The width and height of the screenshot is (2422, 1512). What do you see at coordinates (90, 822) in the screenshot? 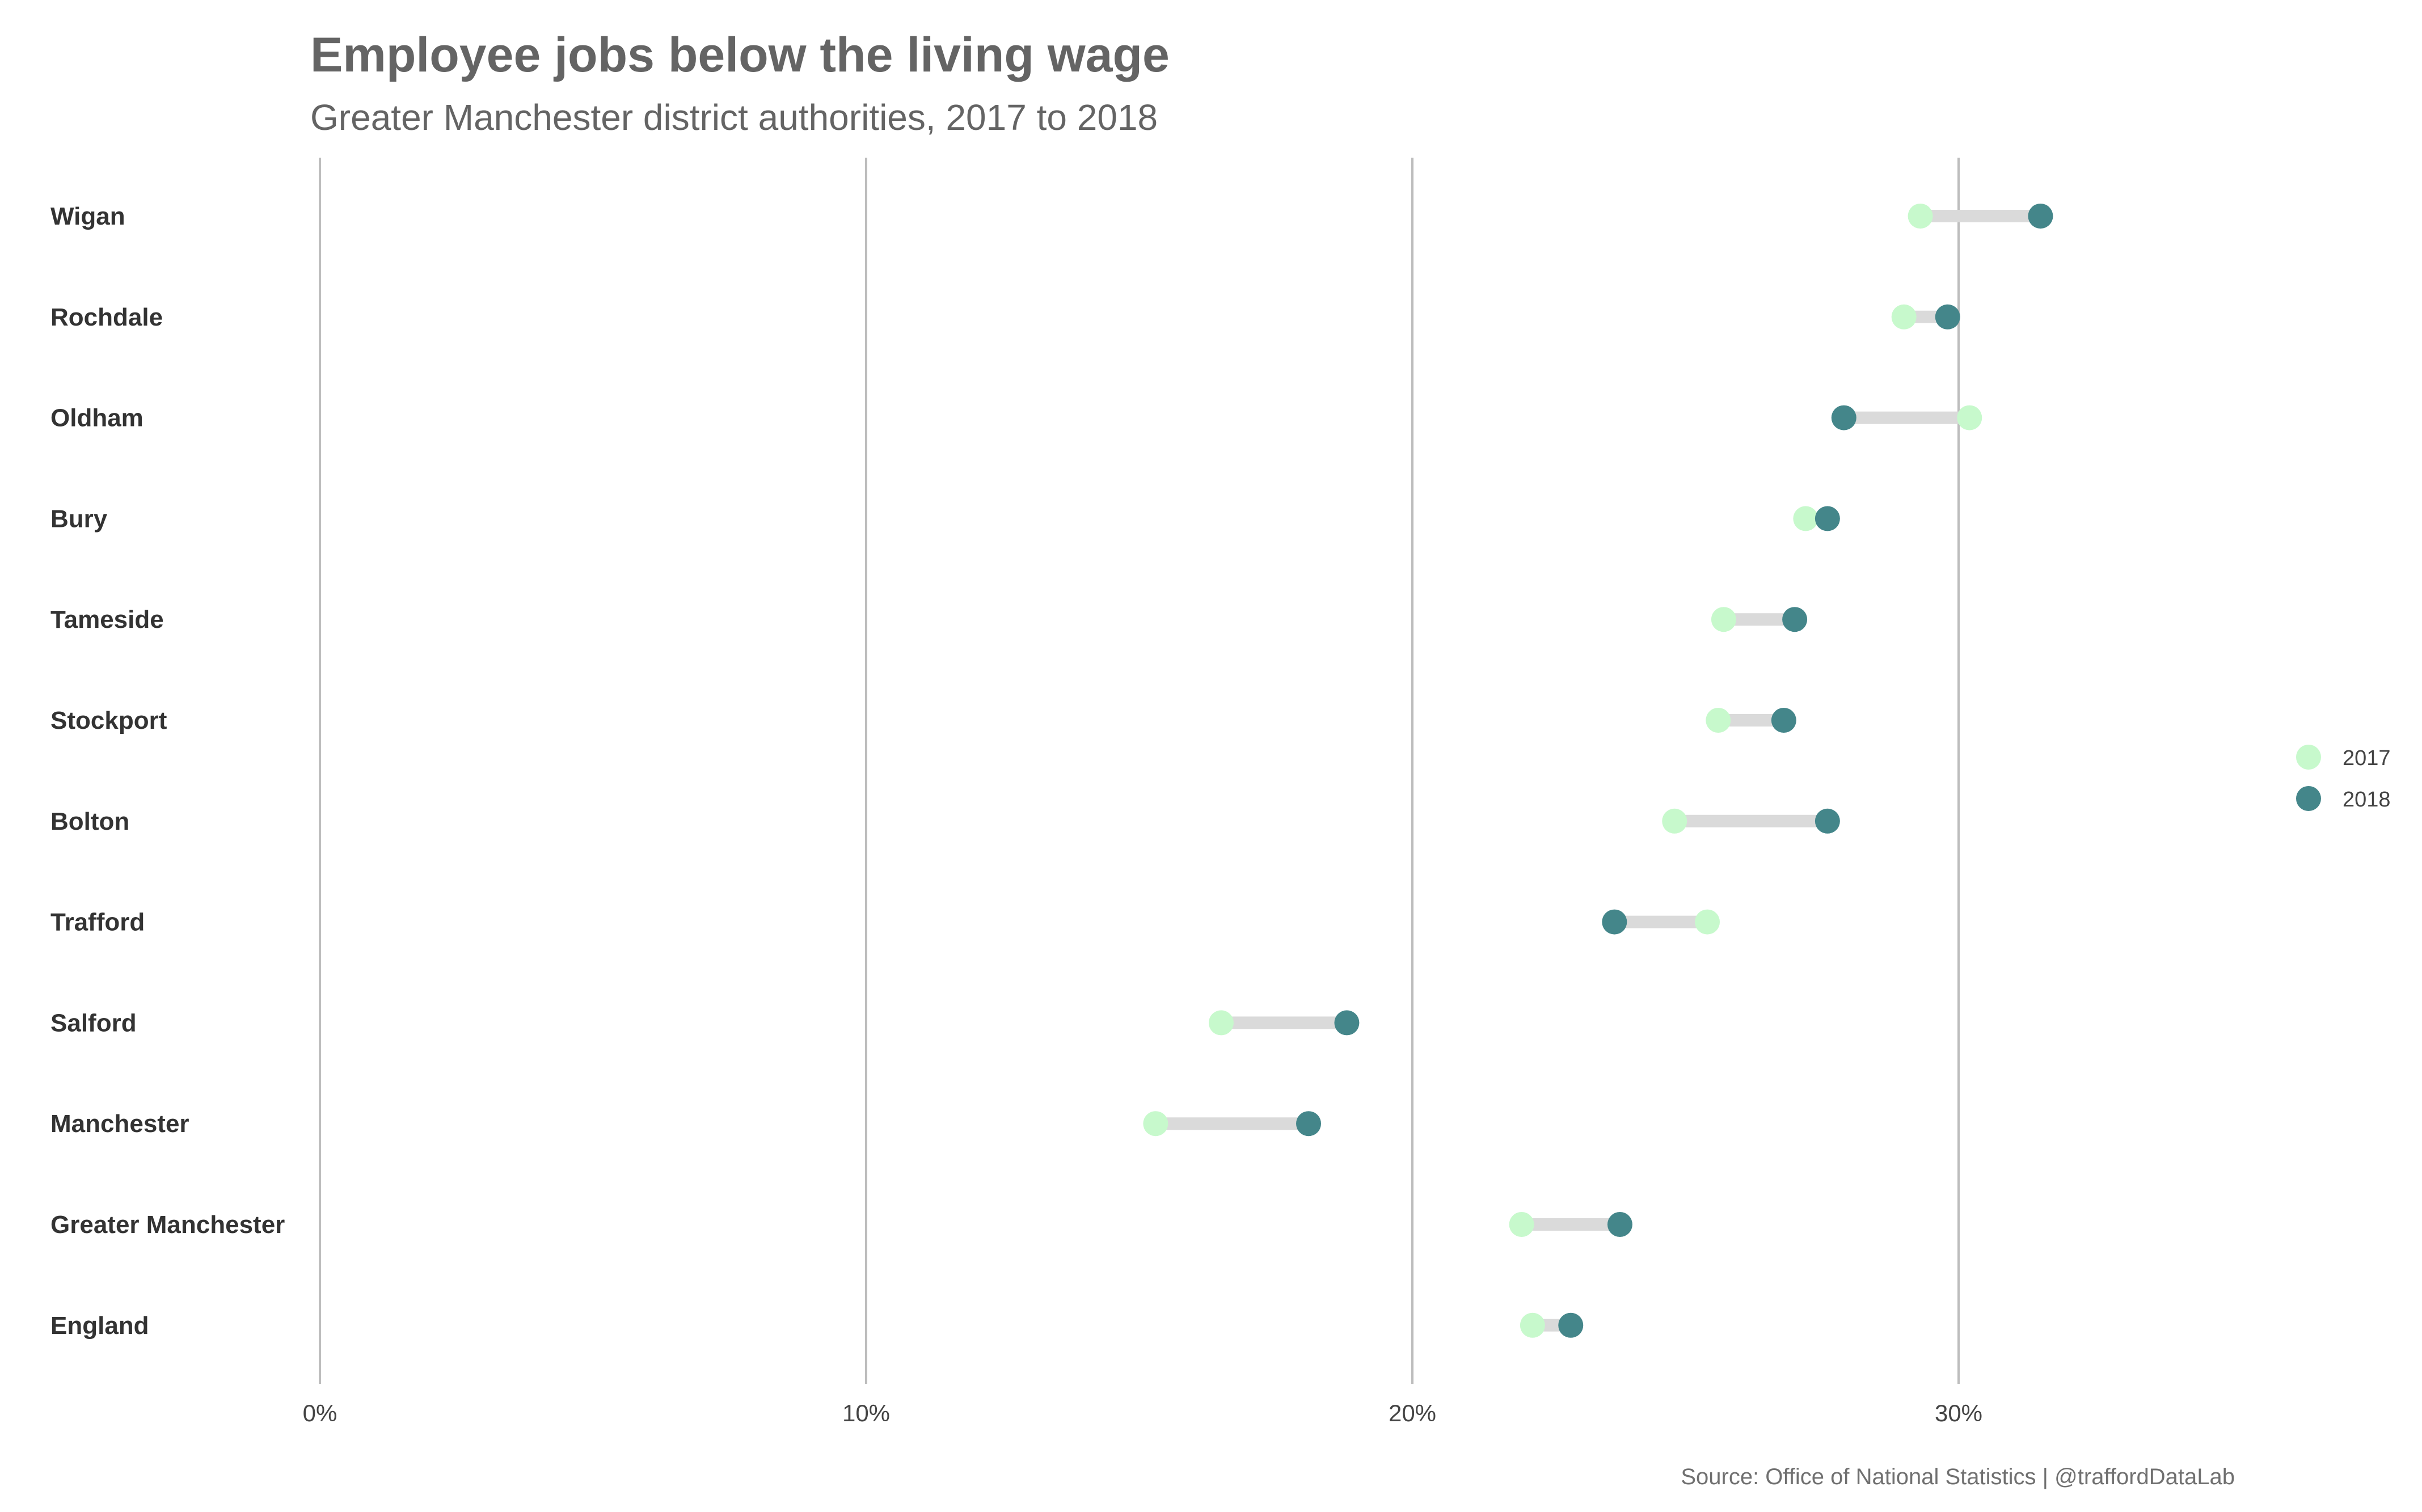
I see `category-label: Bolton` at bounding box center [90, 822].